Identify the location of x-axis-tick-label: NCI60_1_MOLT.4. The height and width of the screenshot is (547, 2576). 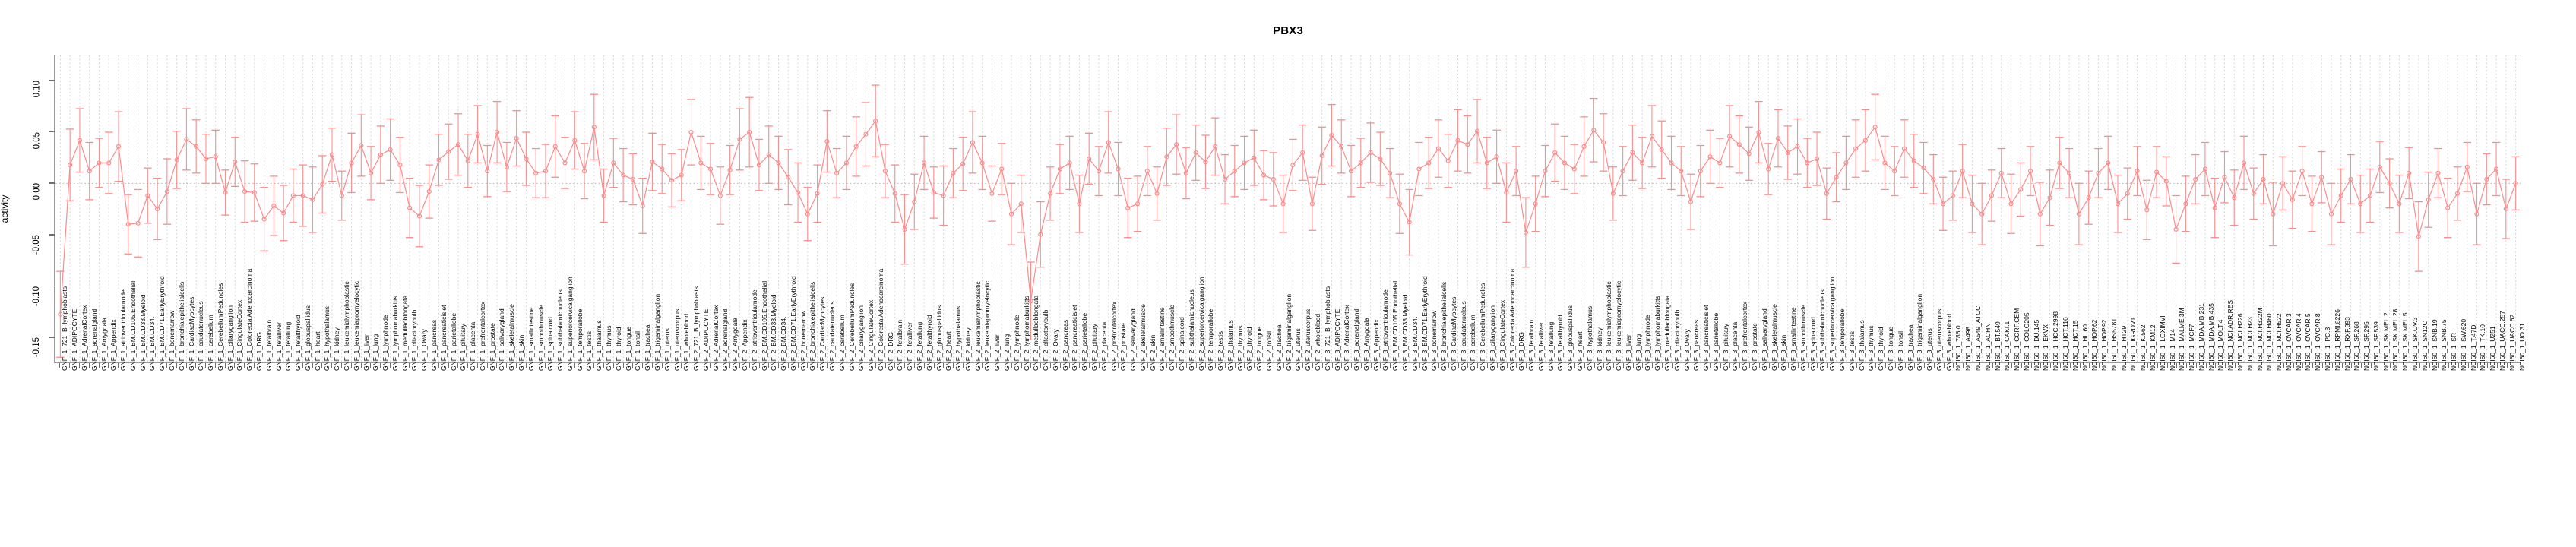
(2221, 345).